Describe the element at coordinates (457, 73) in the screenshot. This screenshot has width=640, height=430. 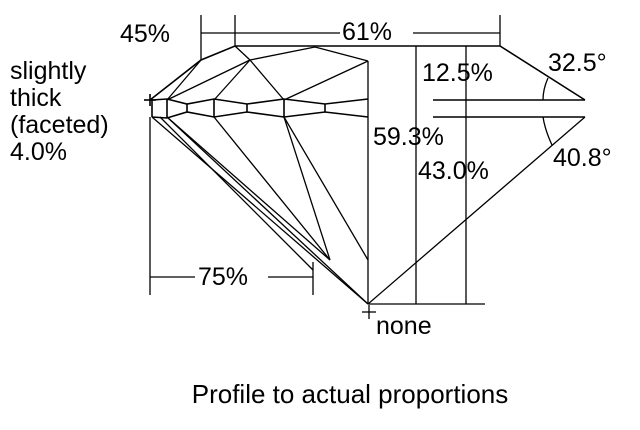
I see `crown-height-label: 12.5%` at that location.